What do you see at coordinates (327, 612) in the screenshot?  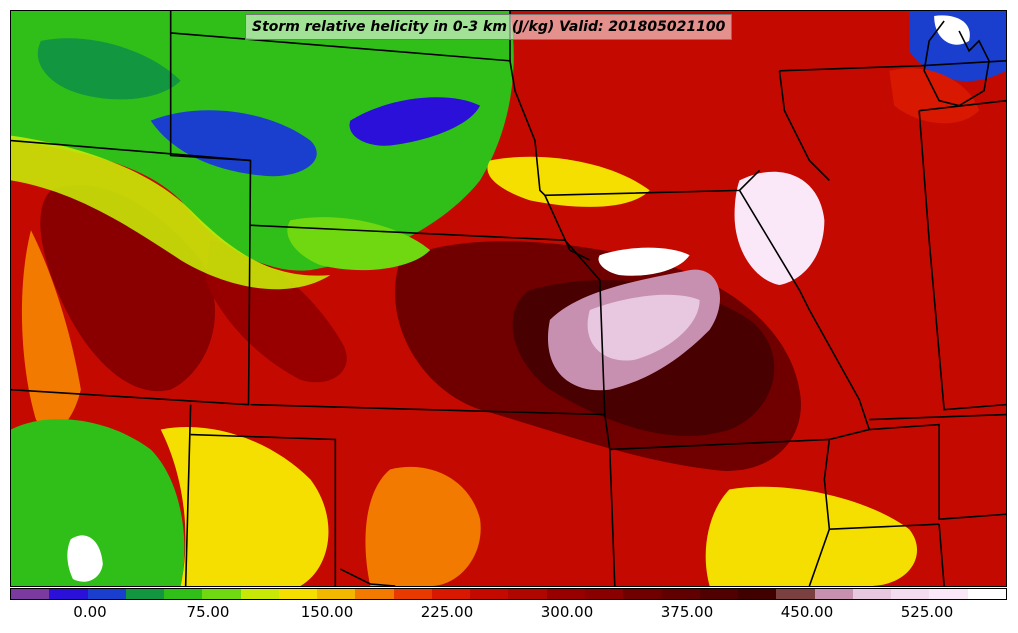 I see `colorbar-tick-label: 150.00` at bounding box center [327, 612].